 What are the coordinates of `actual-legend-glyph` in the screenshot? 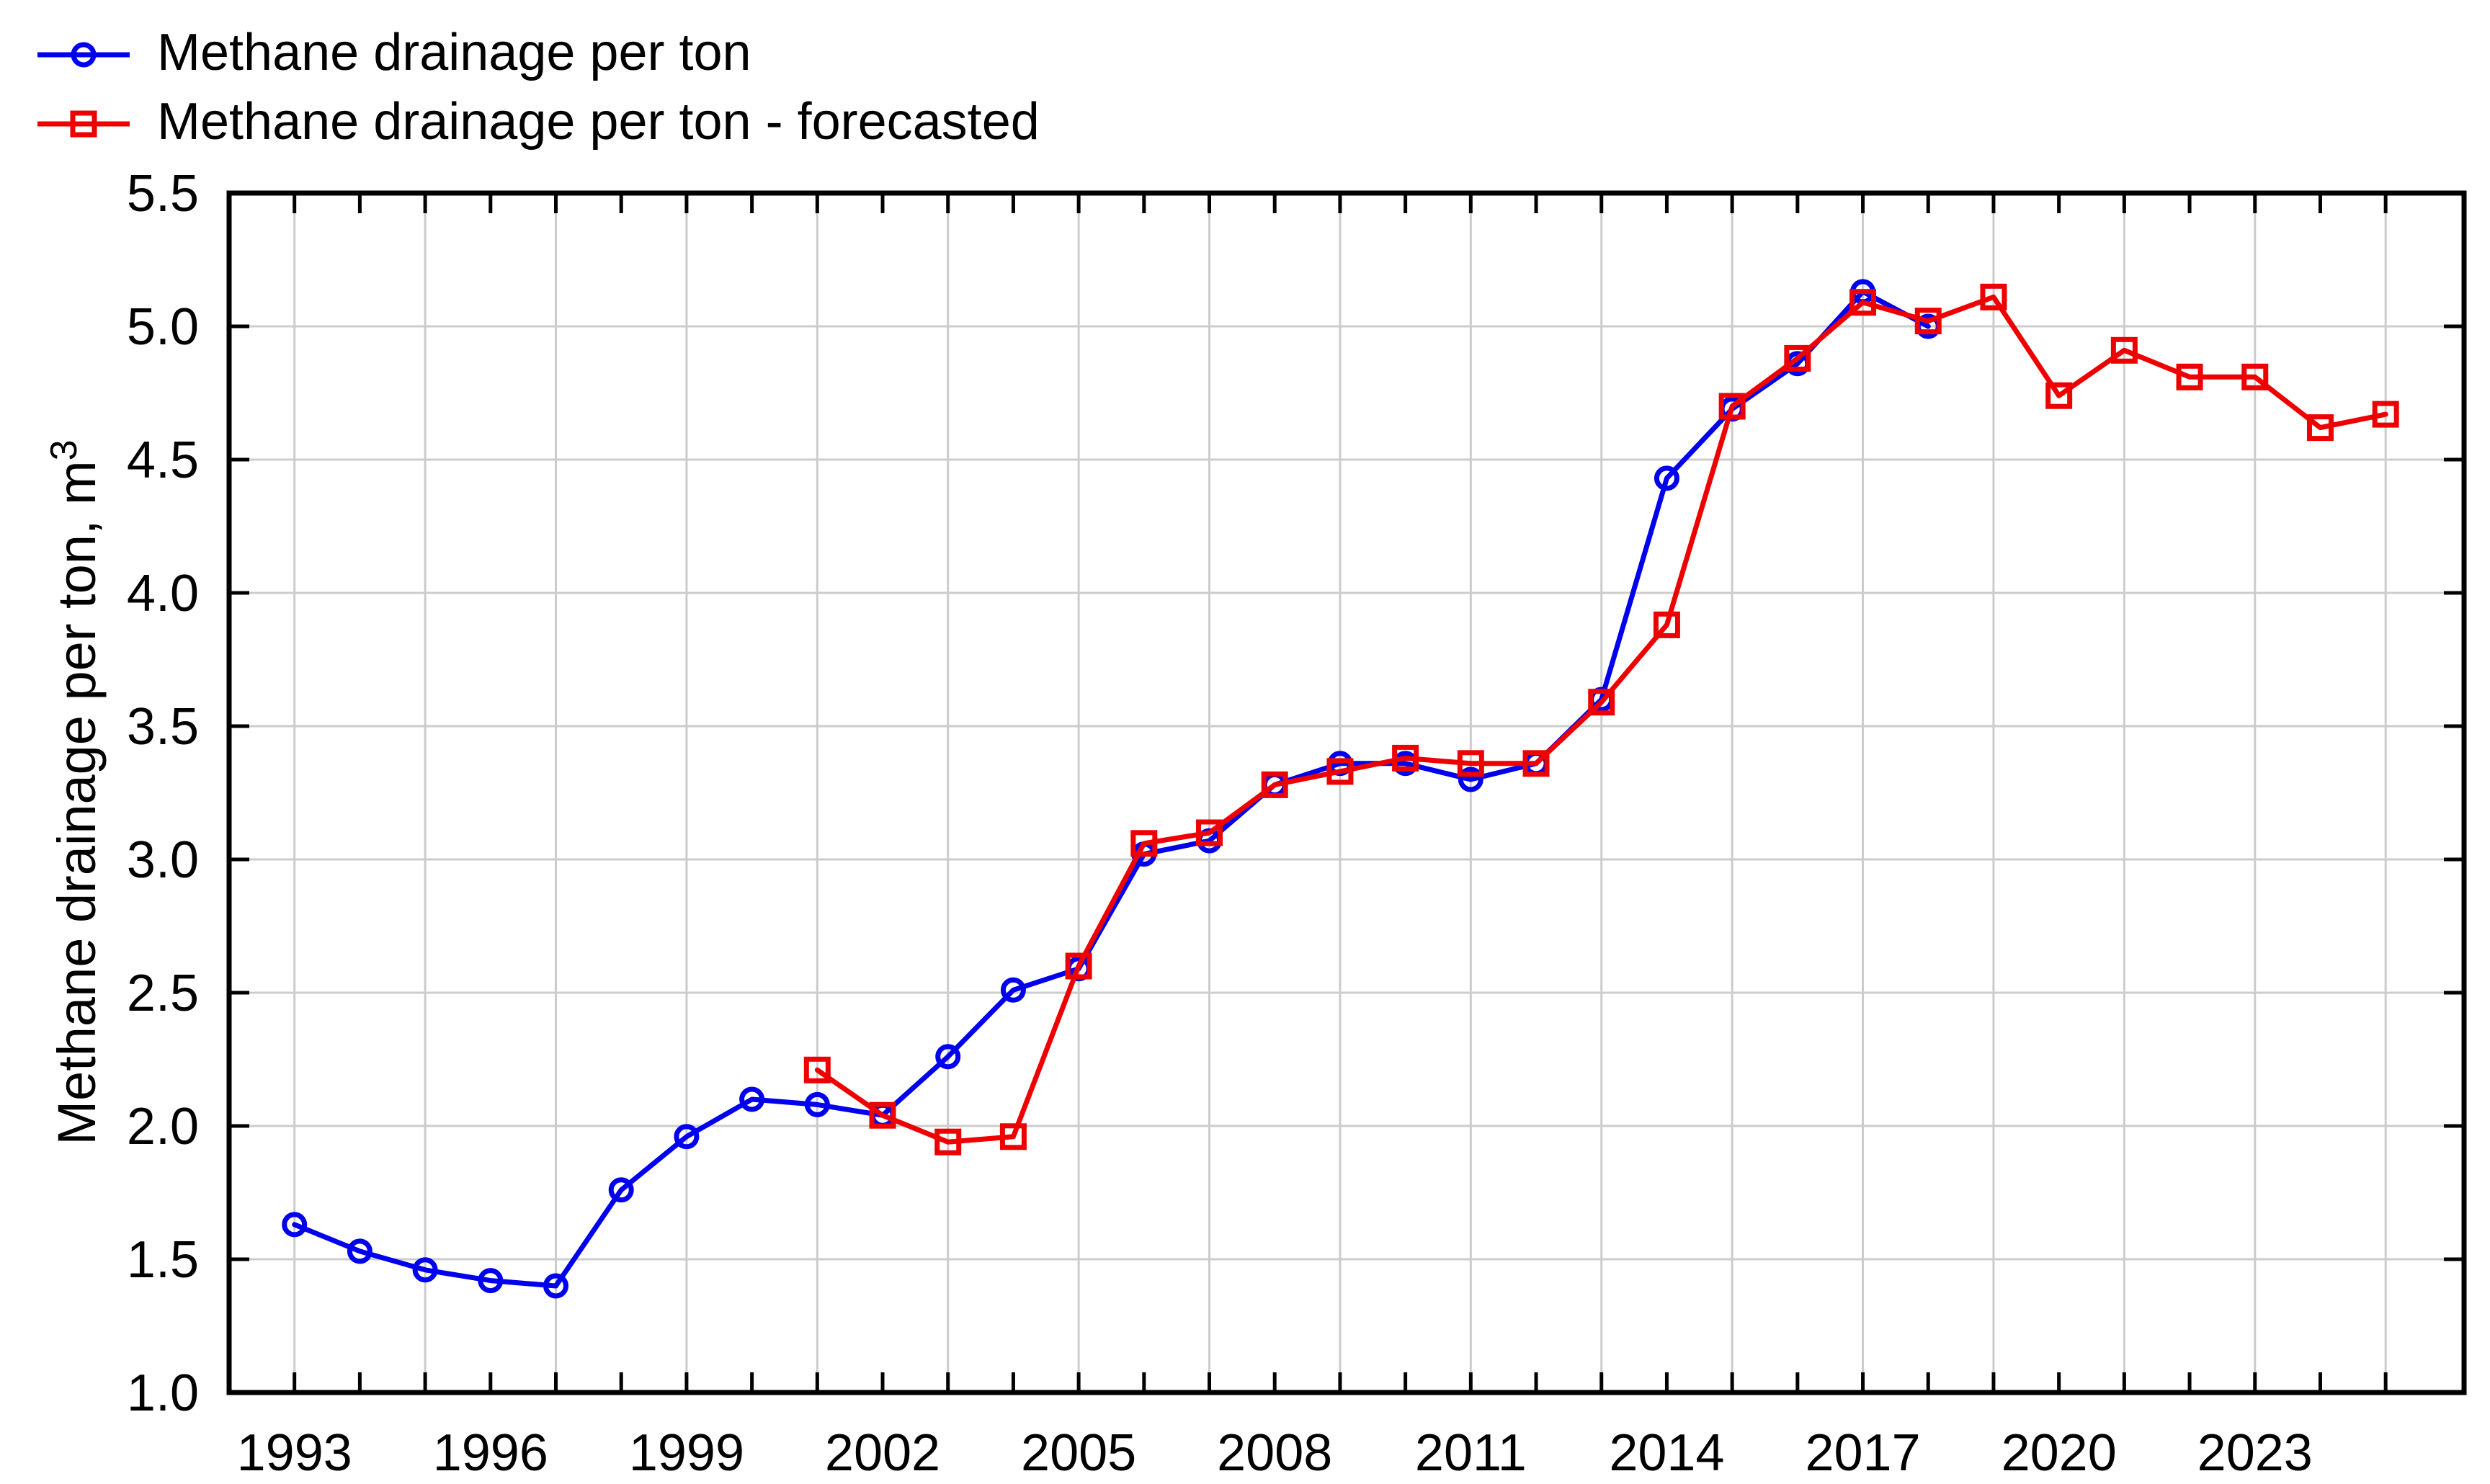 It's located at (84, 55).